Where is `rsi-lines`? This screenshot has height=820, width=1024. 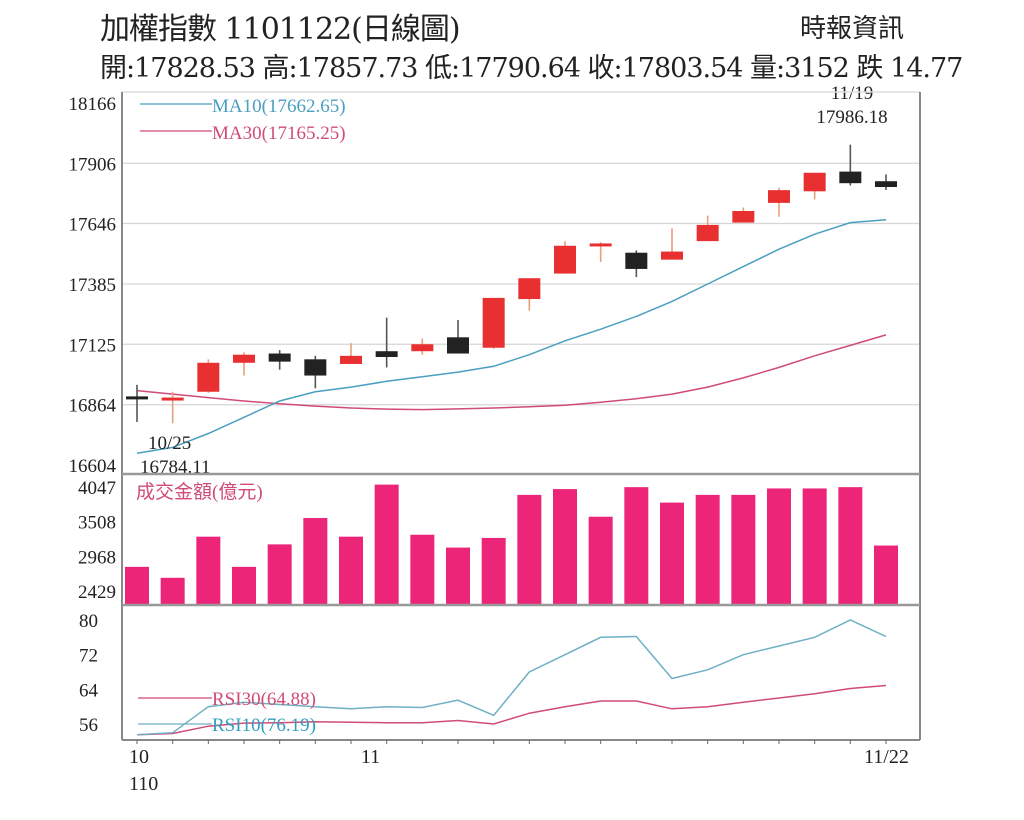
rsi-lines is located at coordinates (511, 677).